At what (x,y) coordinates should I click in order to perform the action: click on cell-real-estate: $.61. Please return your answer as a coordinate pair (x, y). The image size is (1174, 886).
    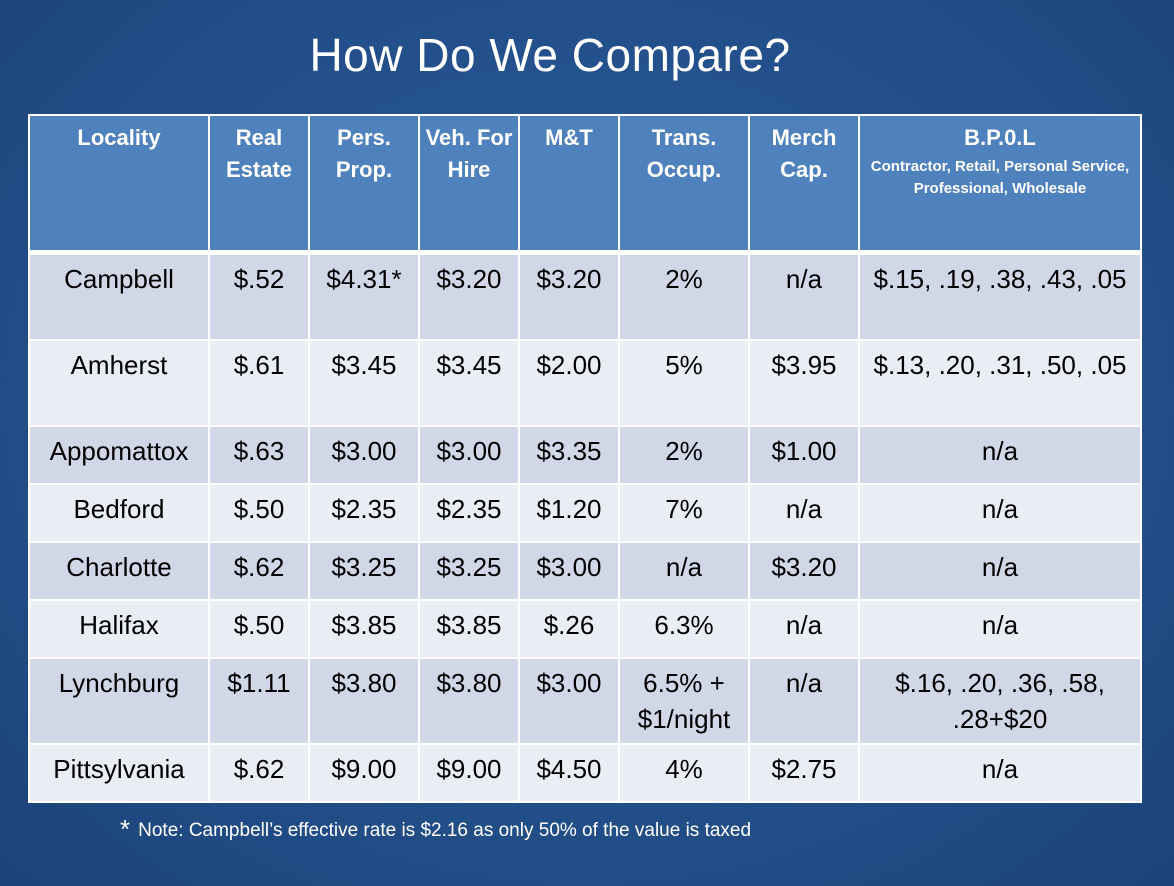
    Looking at the image, I should click on (259, 383).